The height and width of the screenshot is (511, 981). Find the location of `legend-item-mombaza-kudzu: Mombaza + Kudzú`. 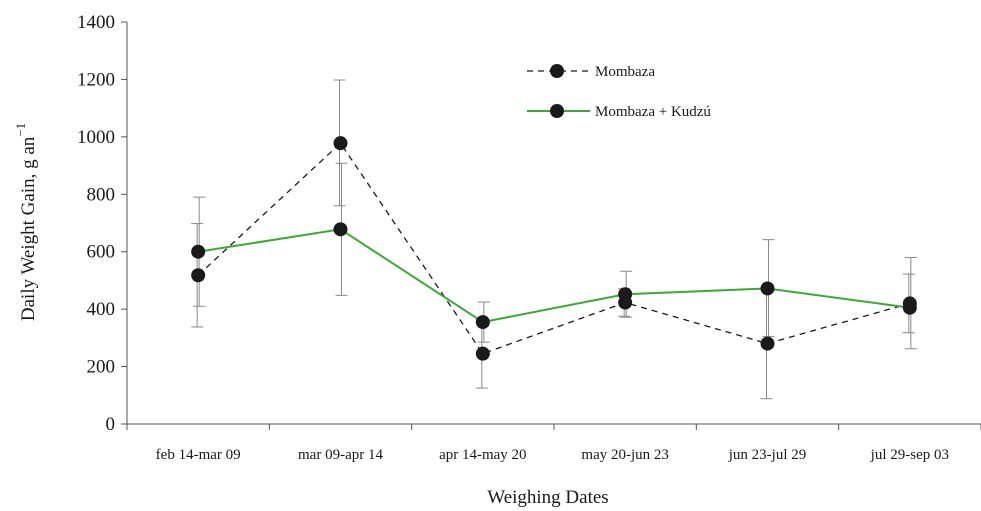

legend-item-mombaza-kudzu: Mombaza + Kudzú is located at coordinates (619, 112).